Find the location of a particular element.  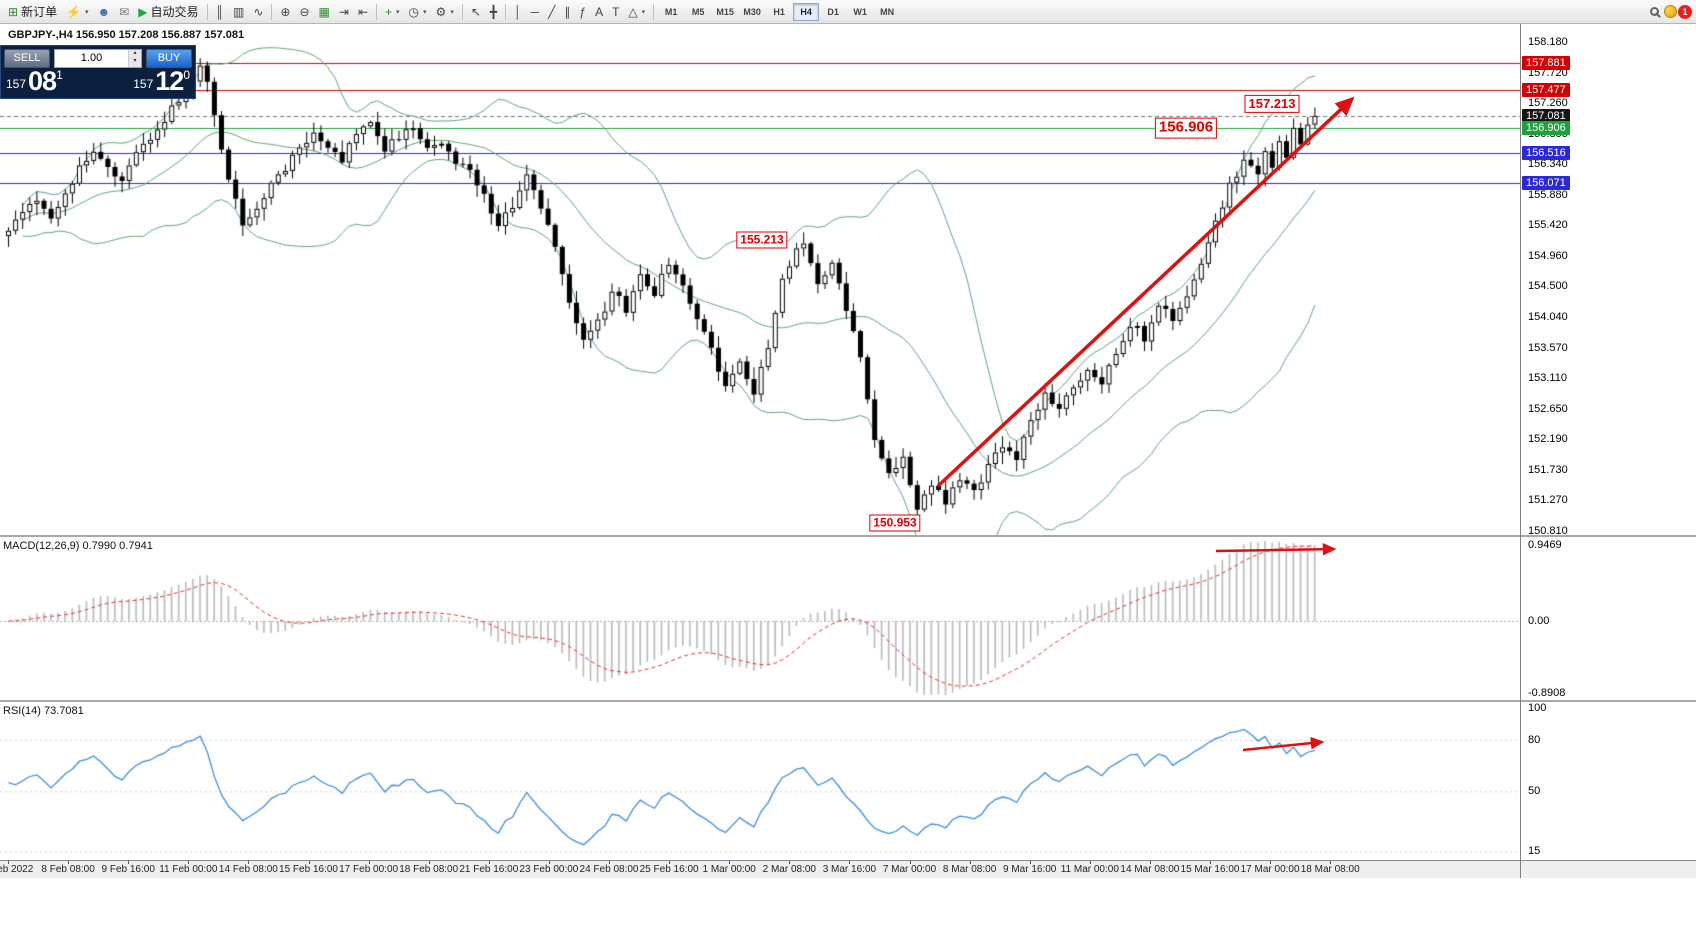

timeframe-m1-button: M1 is located at coordinates (671, 12).